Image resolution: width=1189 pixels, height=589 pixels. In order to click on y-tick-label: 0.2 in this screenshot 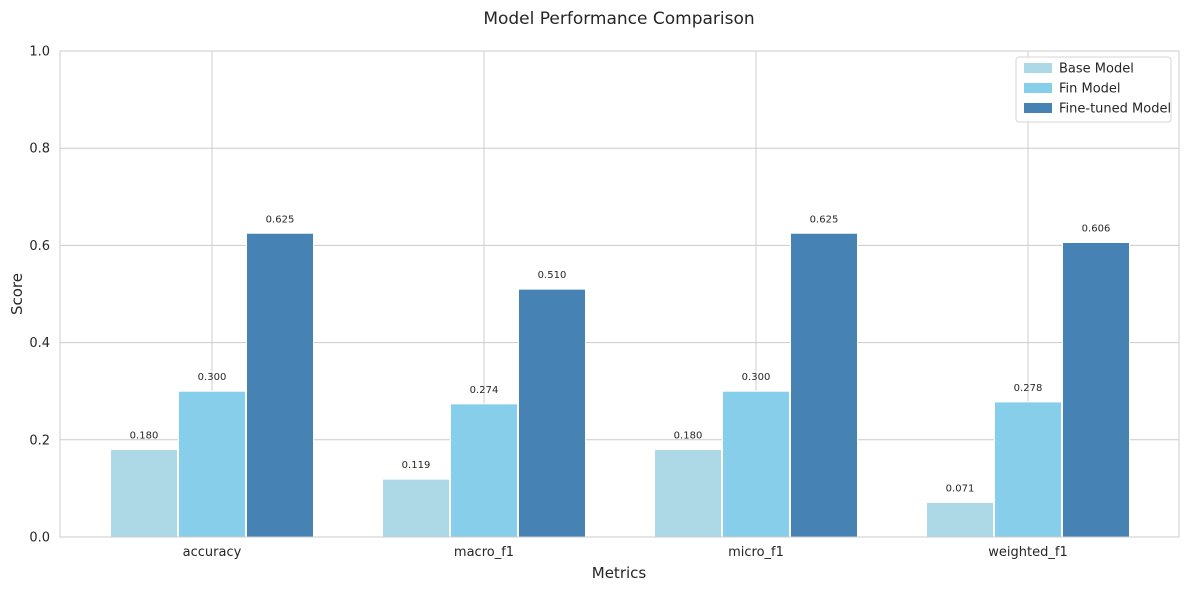, I will do `click(39, 440)`.